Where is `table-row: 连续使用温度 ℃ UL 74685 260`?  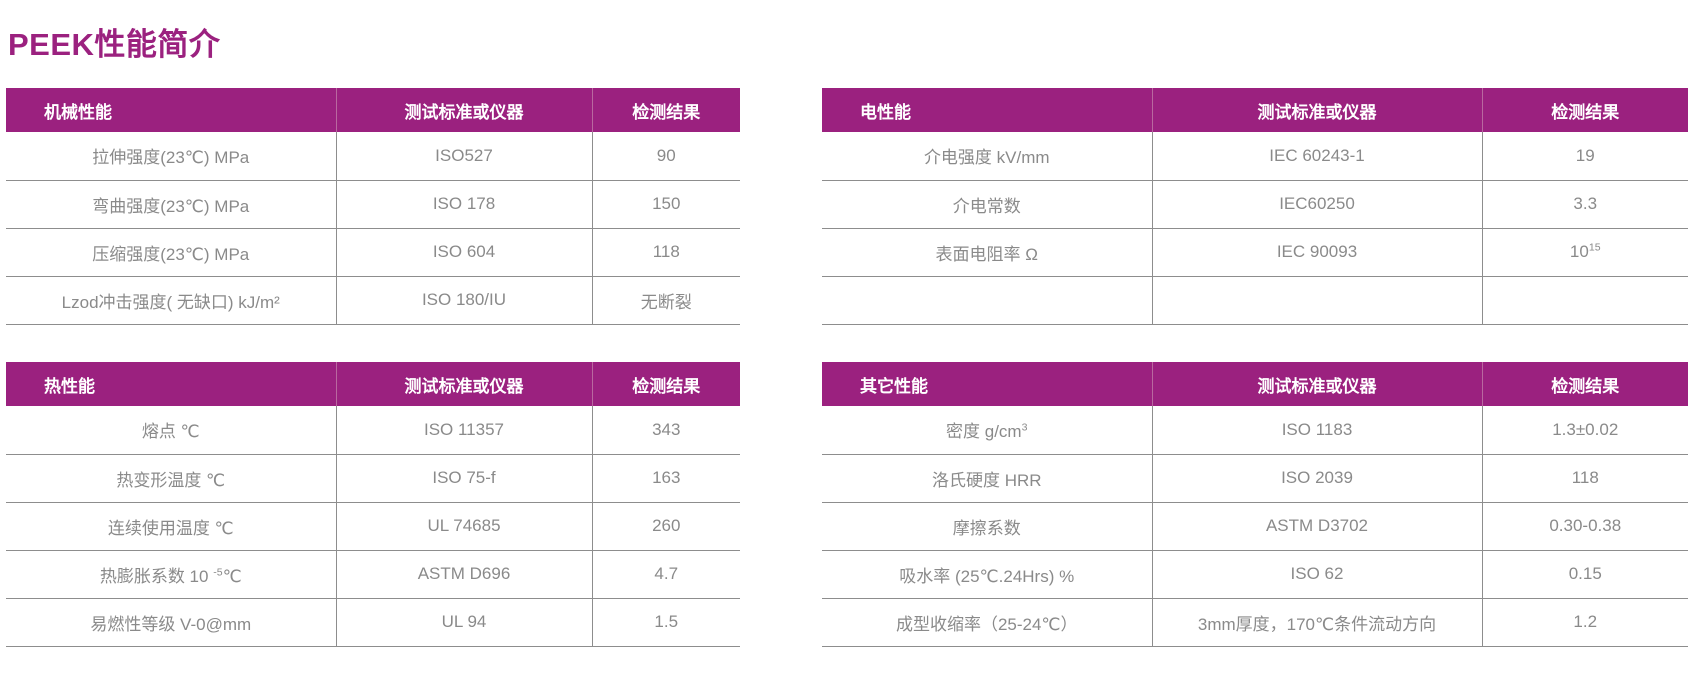
table-row: 连续使用温度 ℃ UL 74685 260 is located at coordinates (373, 526).